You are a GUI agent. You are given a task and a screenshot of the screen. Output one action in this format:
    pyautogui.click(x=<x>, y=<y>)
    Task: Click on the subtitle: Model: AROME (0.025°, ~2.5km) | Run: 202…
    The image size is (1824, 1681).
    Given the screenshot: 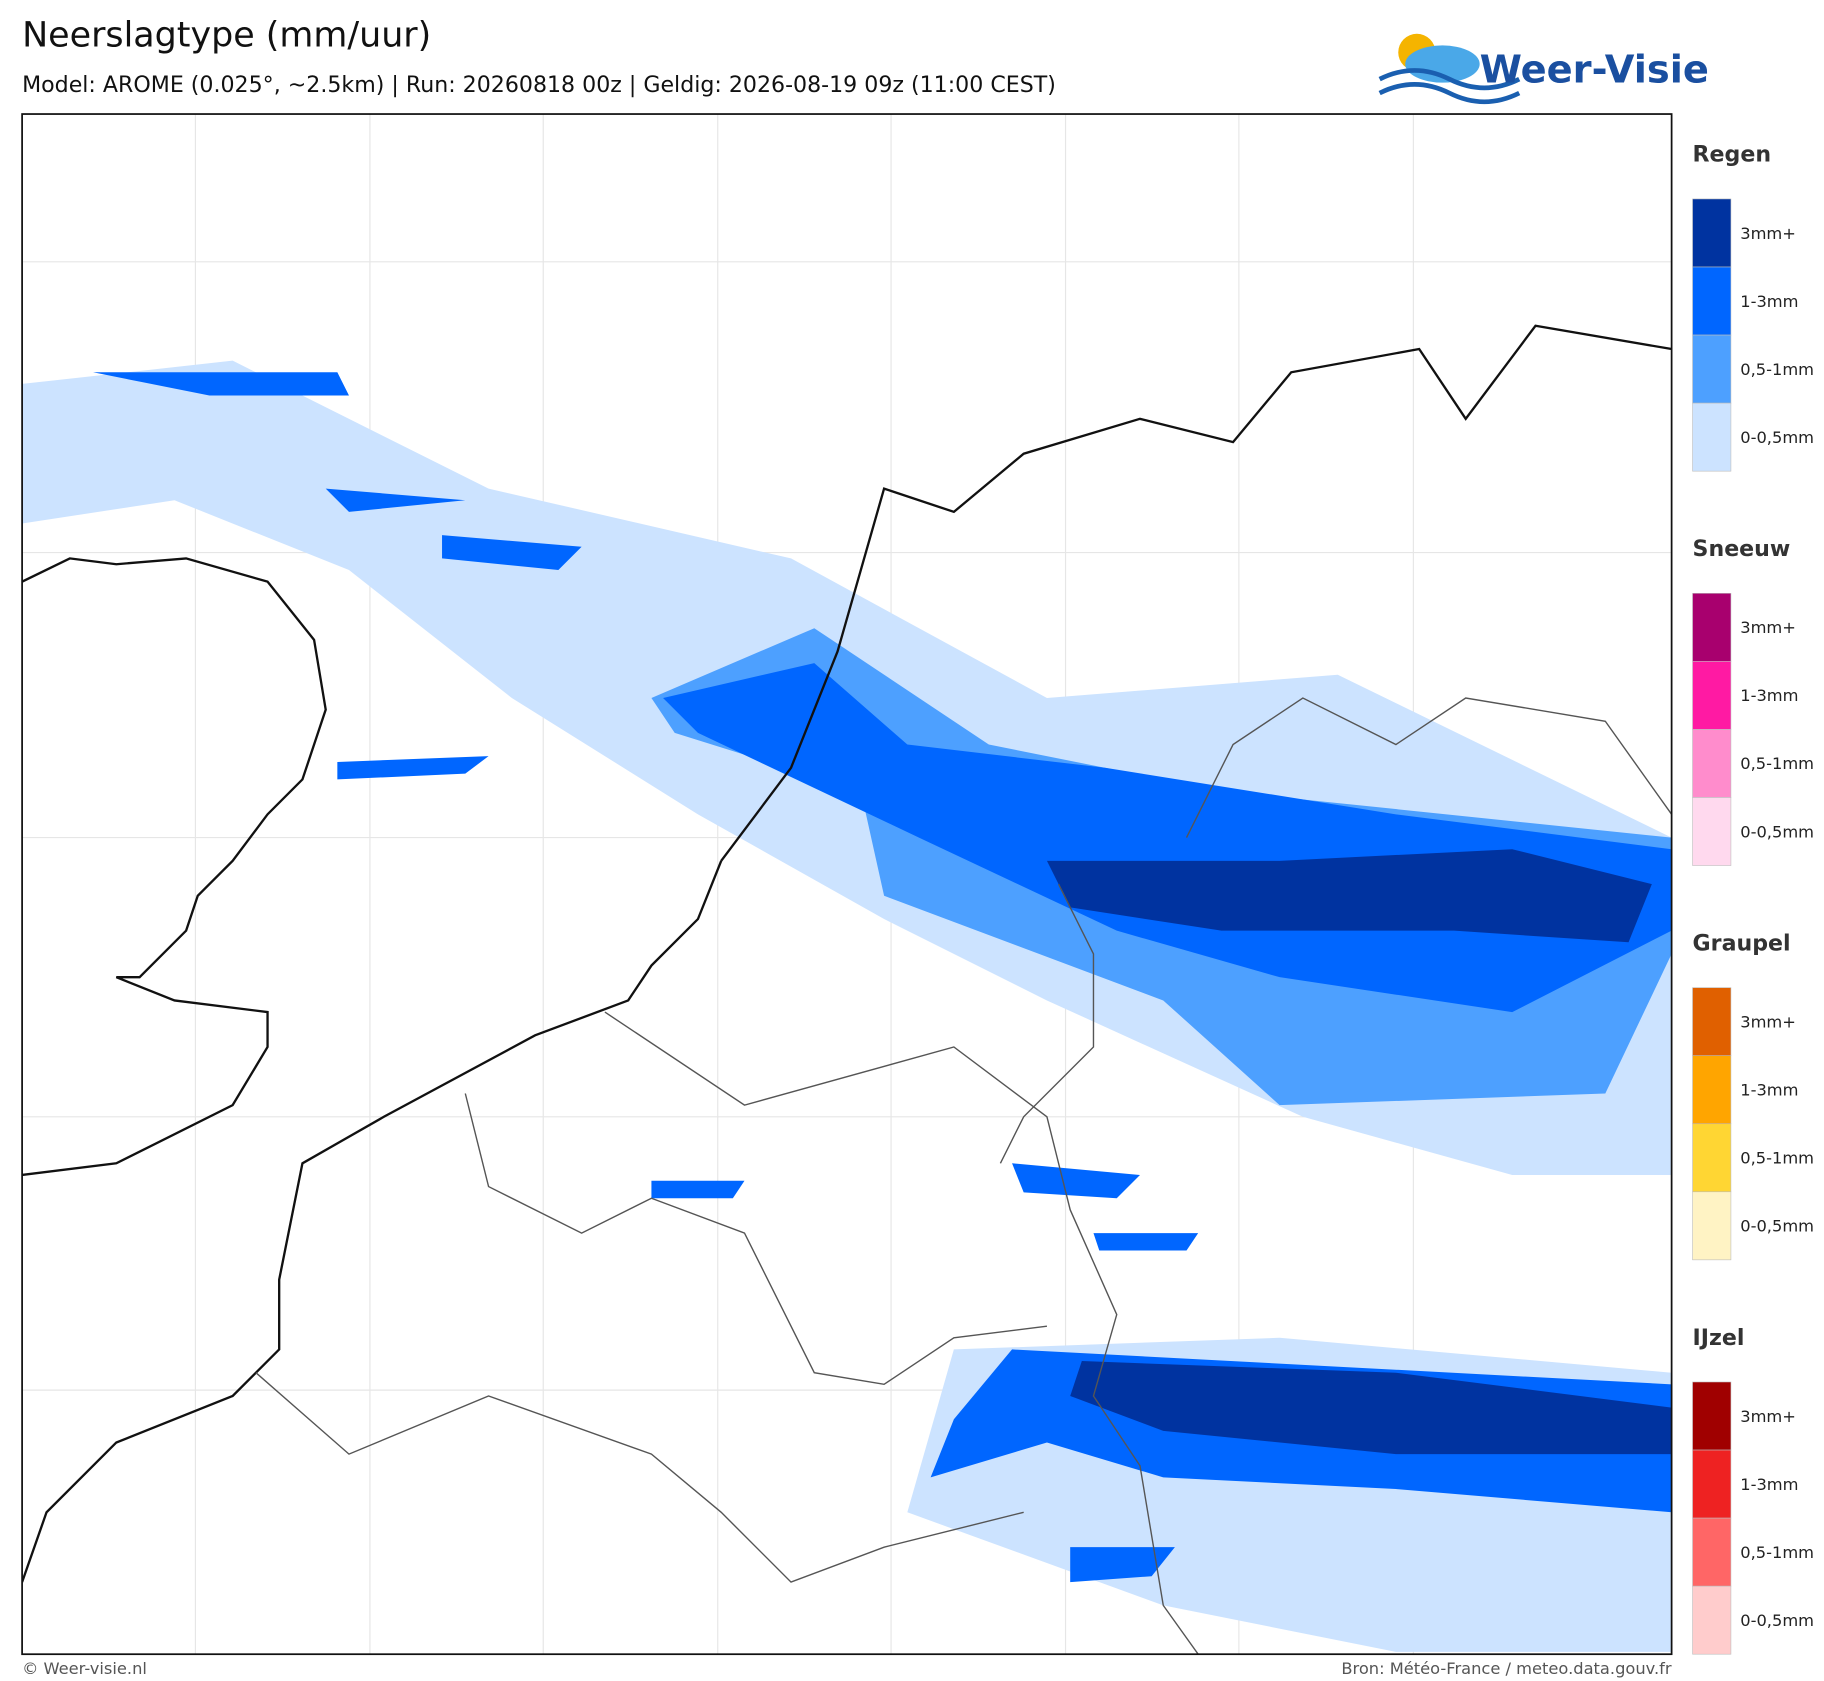 What is the action you would take?
    pyautogui.click(x=539, y=85)
    